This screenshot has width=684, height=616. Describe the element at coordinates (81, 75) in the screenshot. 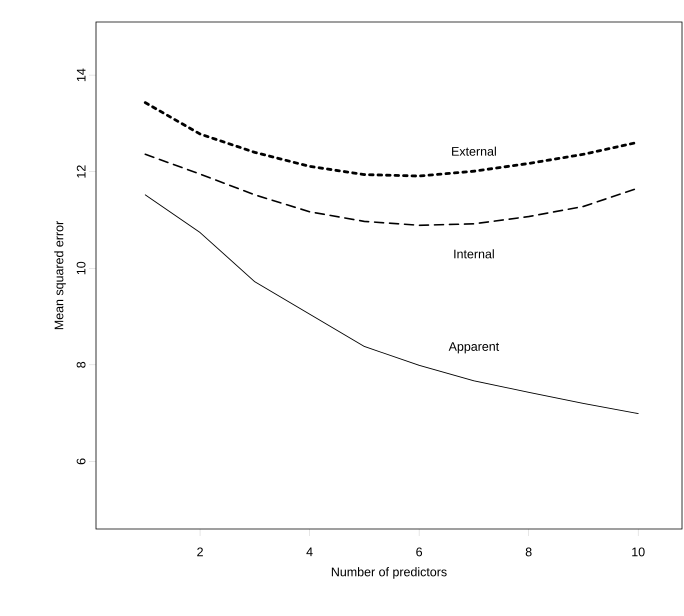

I see `y-tick-label: 14` at that location.